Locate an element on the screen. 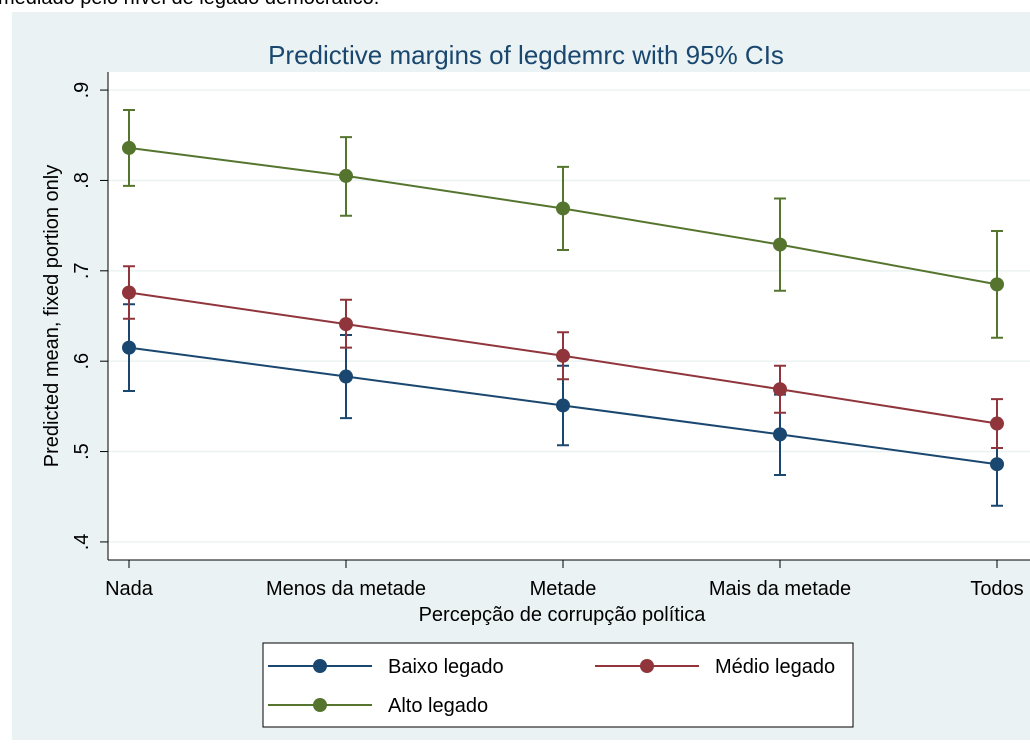  x-axis-label: Percepção de corrupção política is located at coordinates (563, 615).